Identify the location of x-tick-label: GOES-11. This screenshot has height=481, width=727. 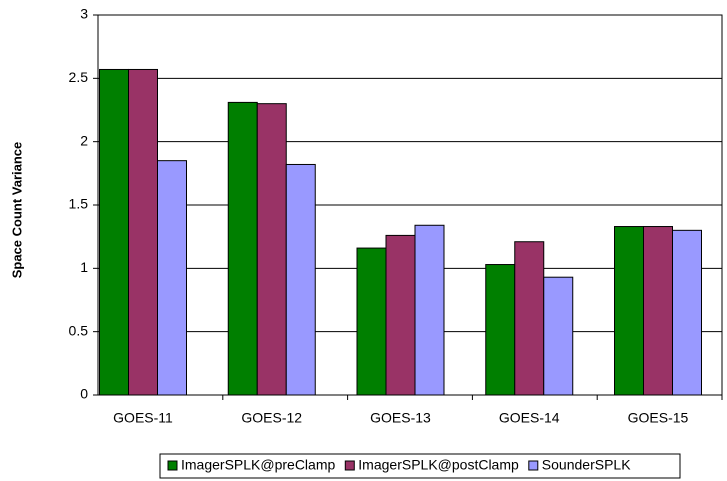
(143, 418).